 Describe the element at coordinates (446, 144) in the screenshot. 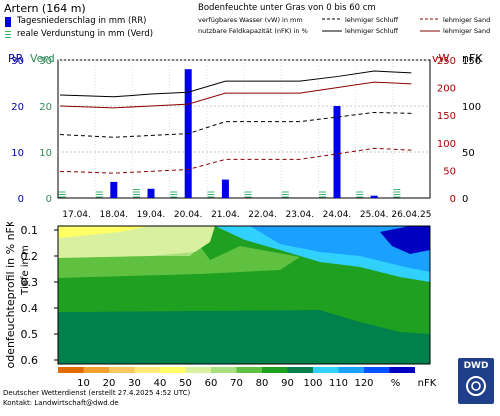

I see `vw-tick-label: 100` at that location.